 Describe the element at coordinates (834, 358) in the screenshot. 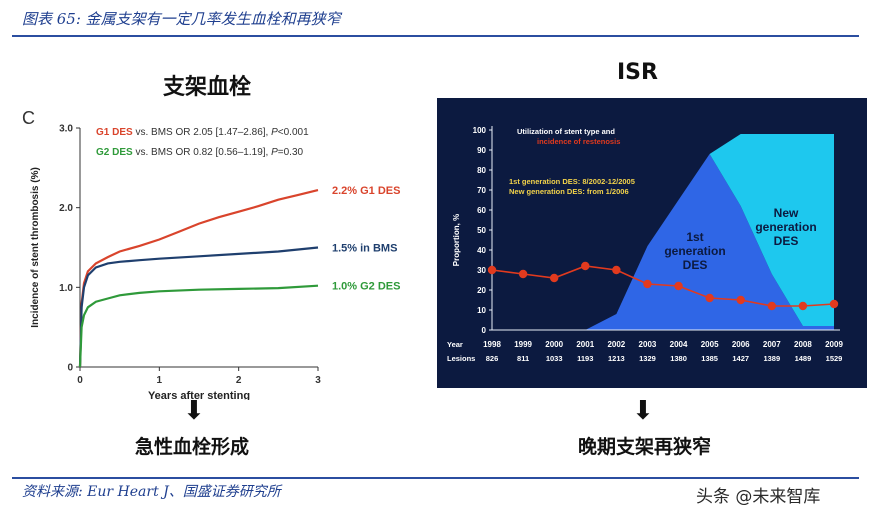

I see `lesions-value: 1529` at that location.